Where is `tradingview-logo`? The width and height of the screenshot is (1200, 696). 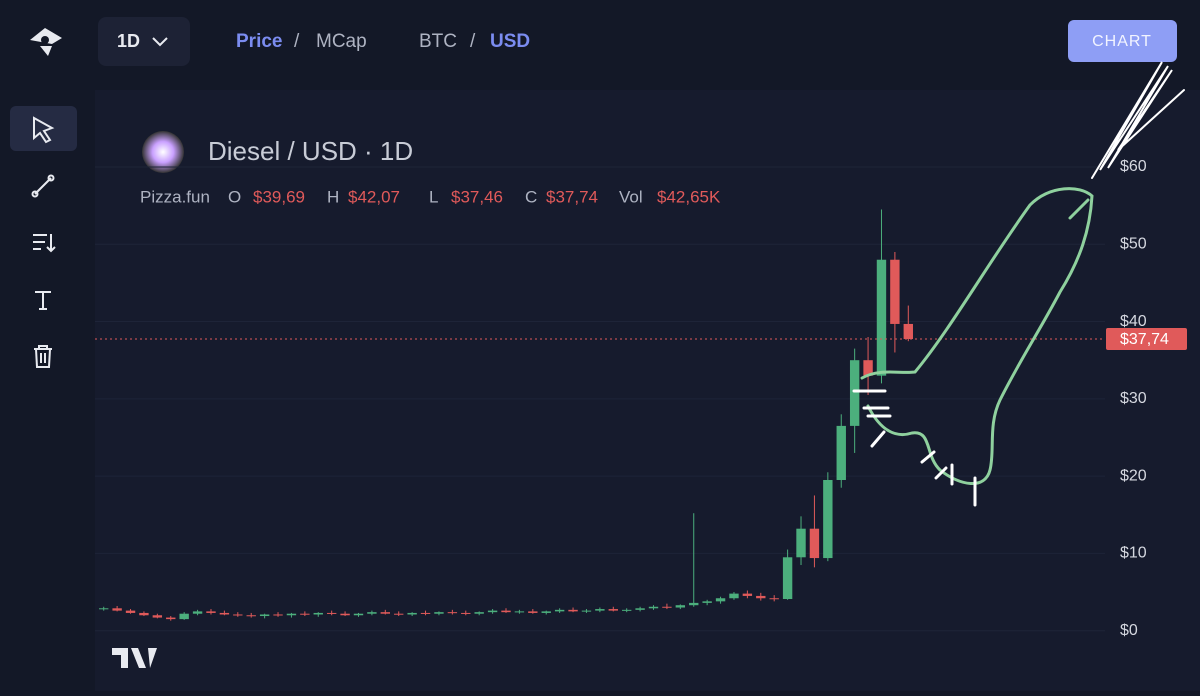 tradingview-logo is located at coordinates (134, 658).